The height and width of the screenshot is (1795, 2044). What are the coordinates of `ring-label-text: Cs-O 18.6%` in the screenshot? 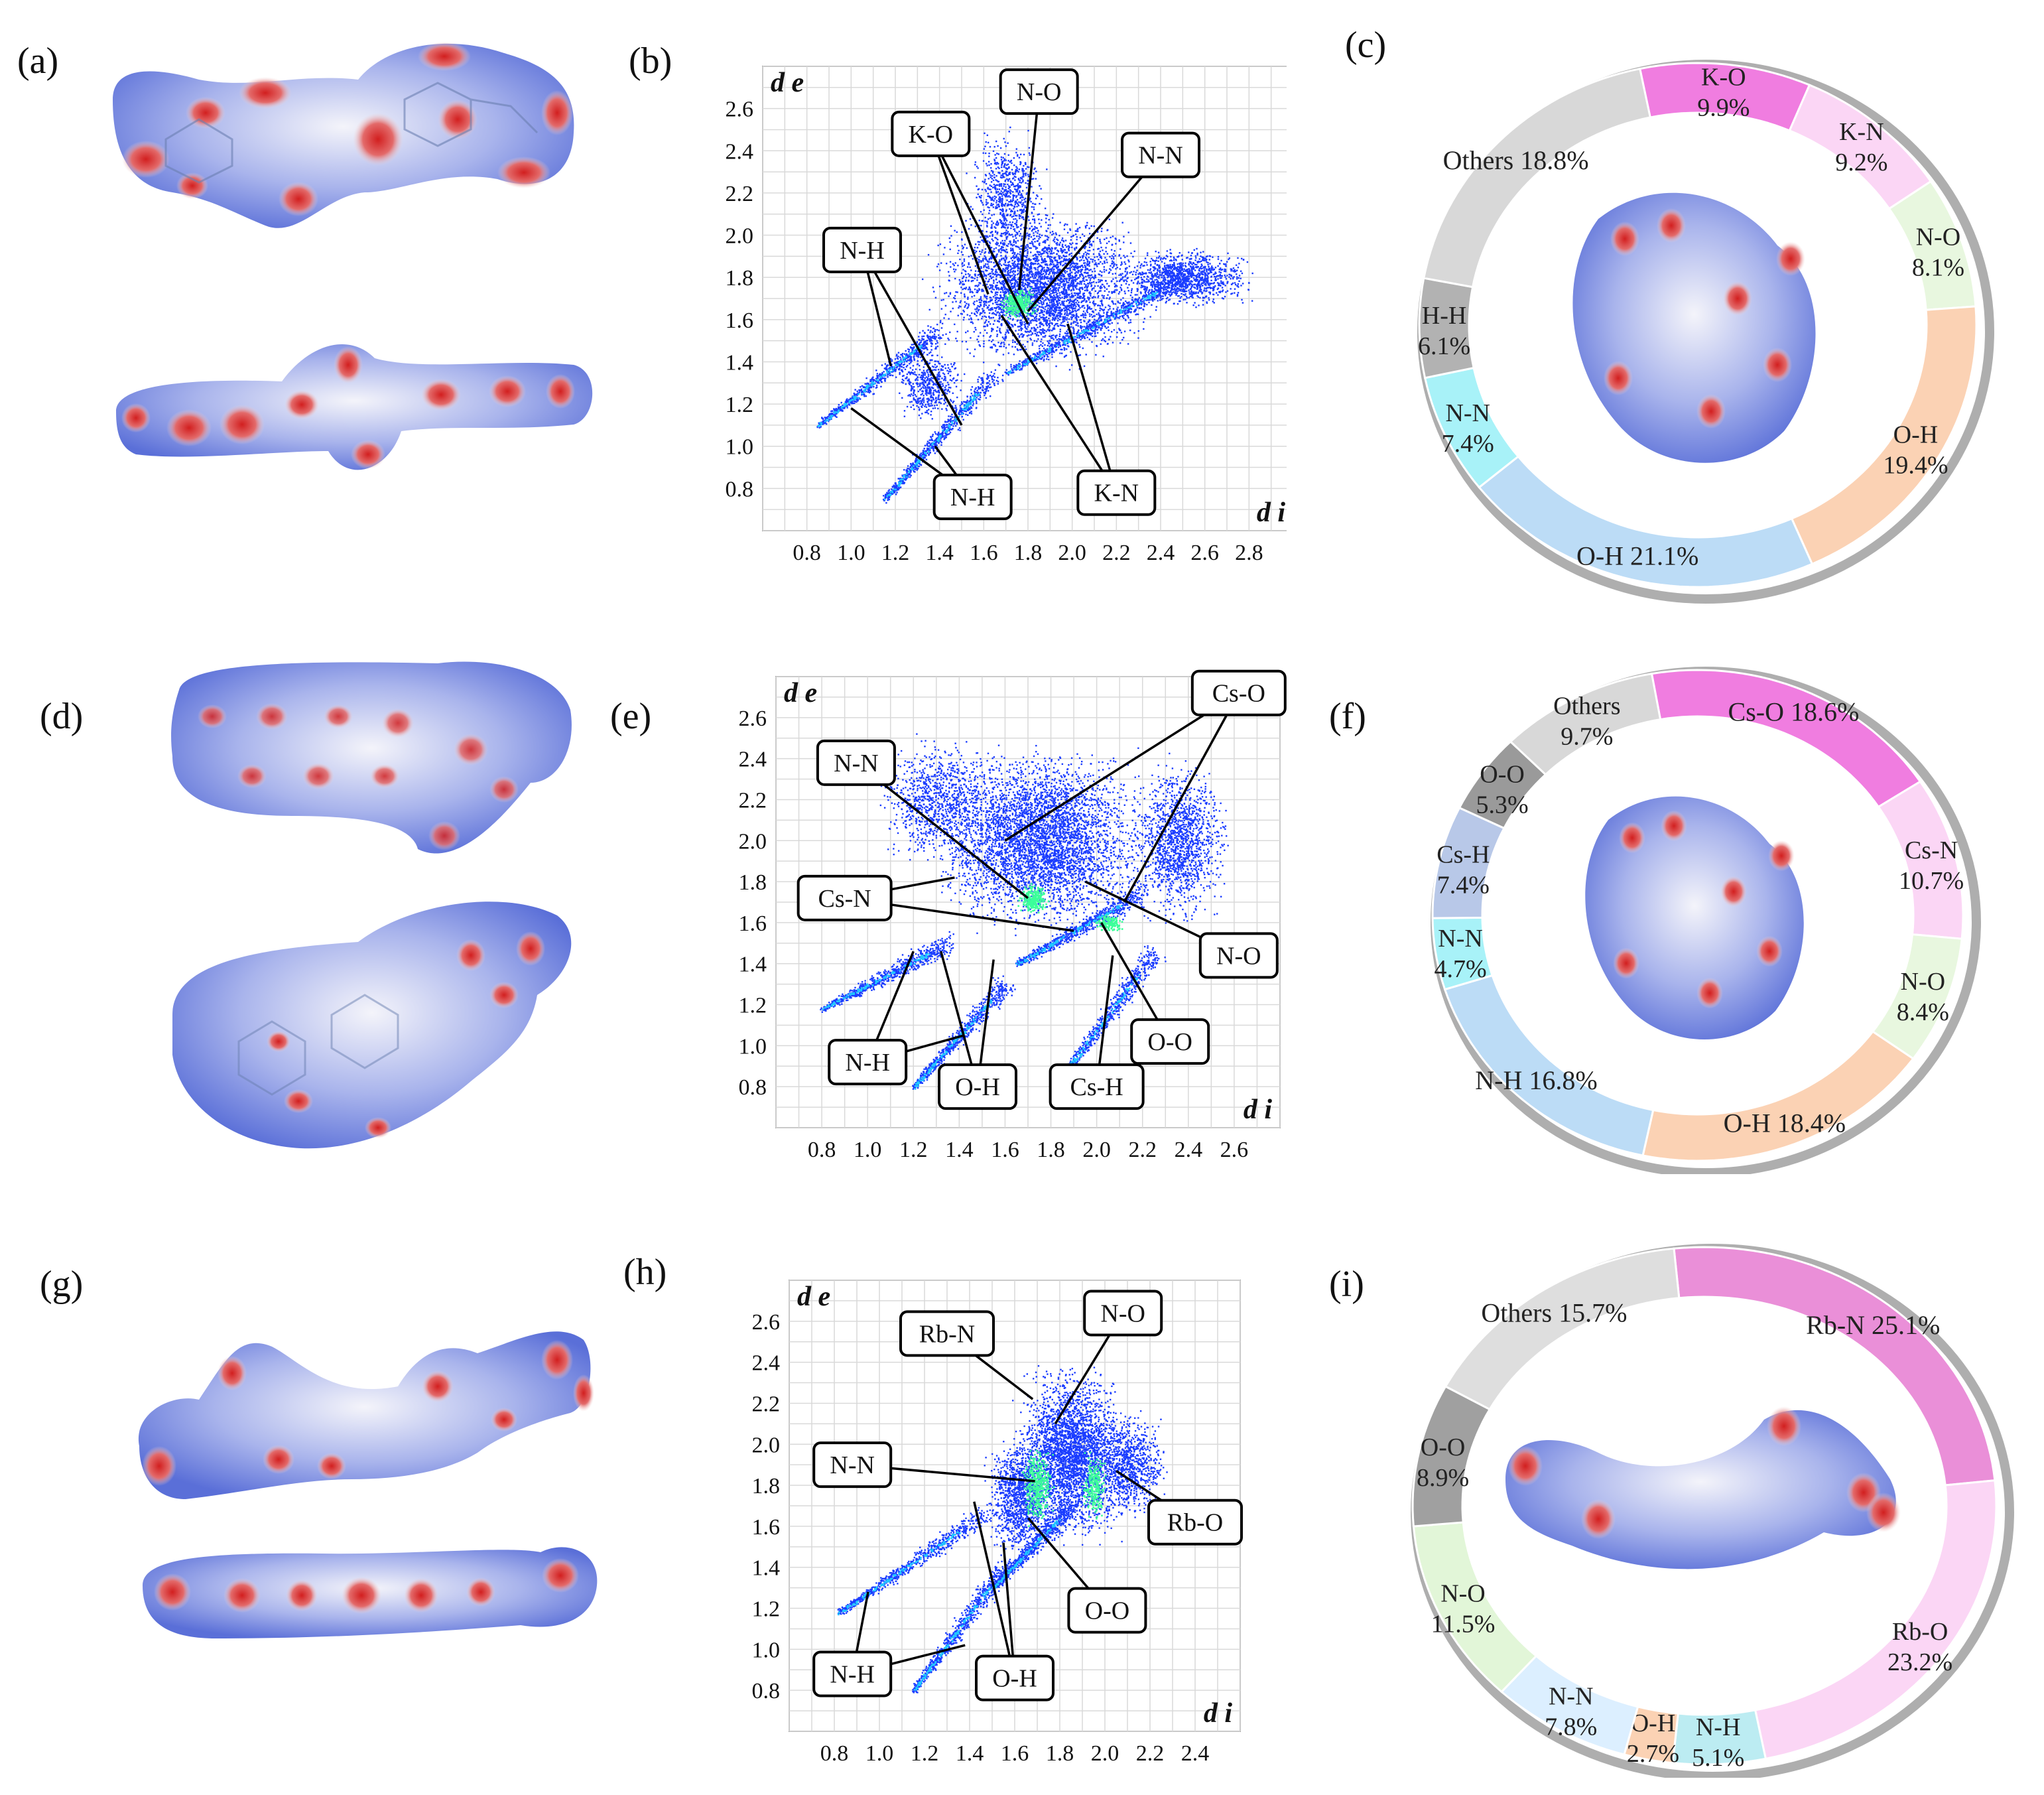 It's located at (1794, 712).